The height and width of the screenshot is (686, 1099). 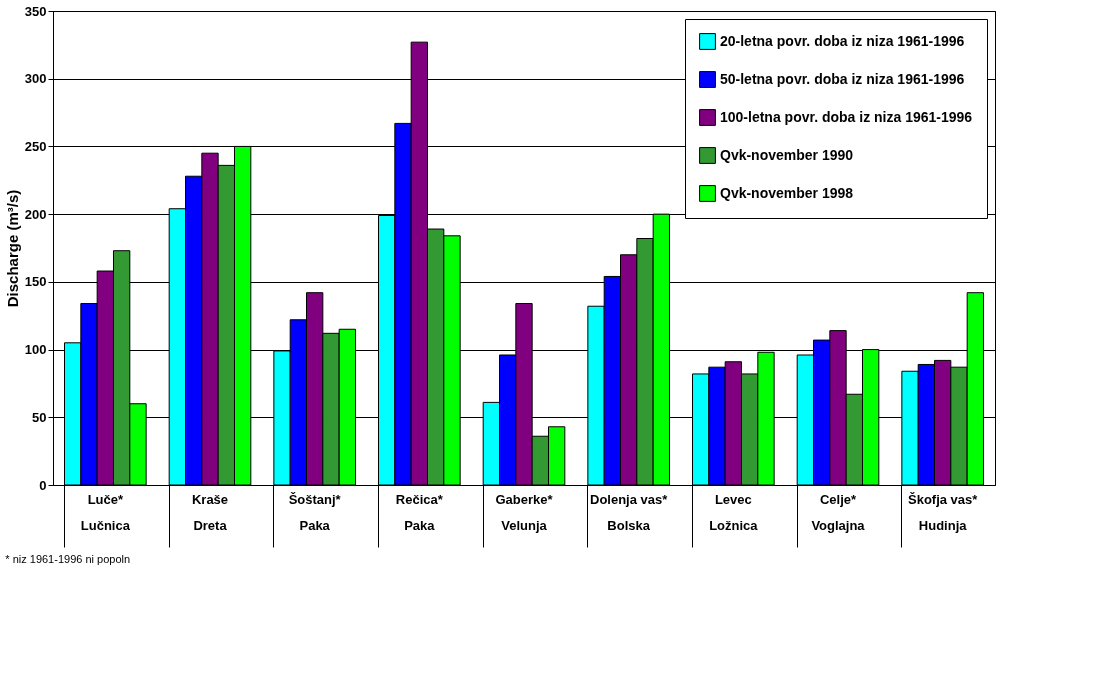 What do you see at coordinates (734, 512) in the screenshot?
I see `x-tick-label: Levec Ložnica` at bounding box center [734, 512].